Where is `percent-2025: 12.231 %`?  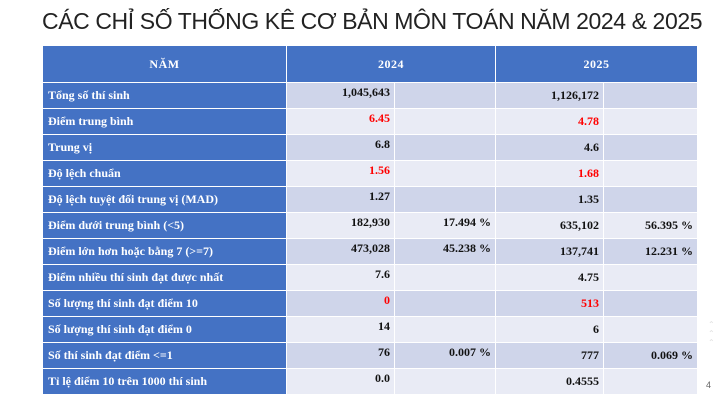 percent-2025: 12.231 % is located at coordinates (650, 251).